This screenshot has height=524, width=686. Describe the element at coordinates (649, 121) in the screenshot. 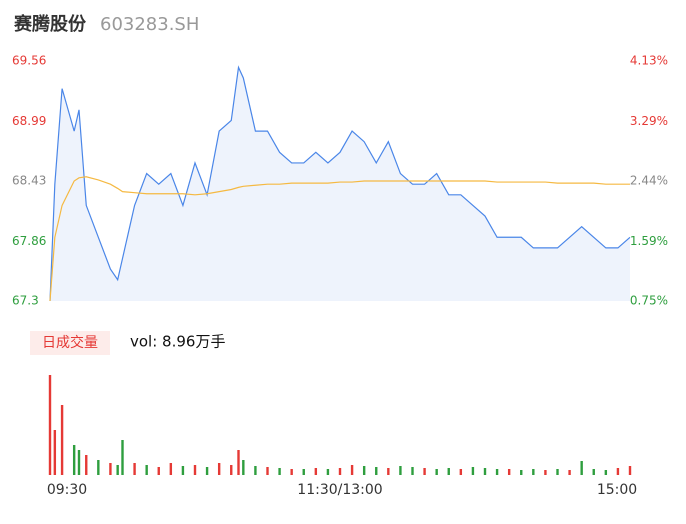

I see `y2-tick-label: 3.29%` at that location.